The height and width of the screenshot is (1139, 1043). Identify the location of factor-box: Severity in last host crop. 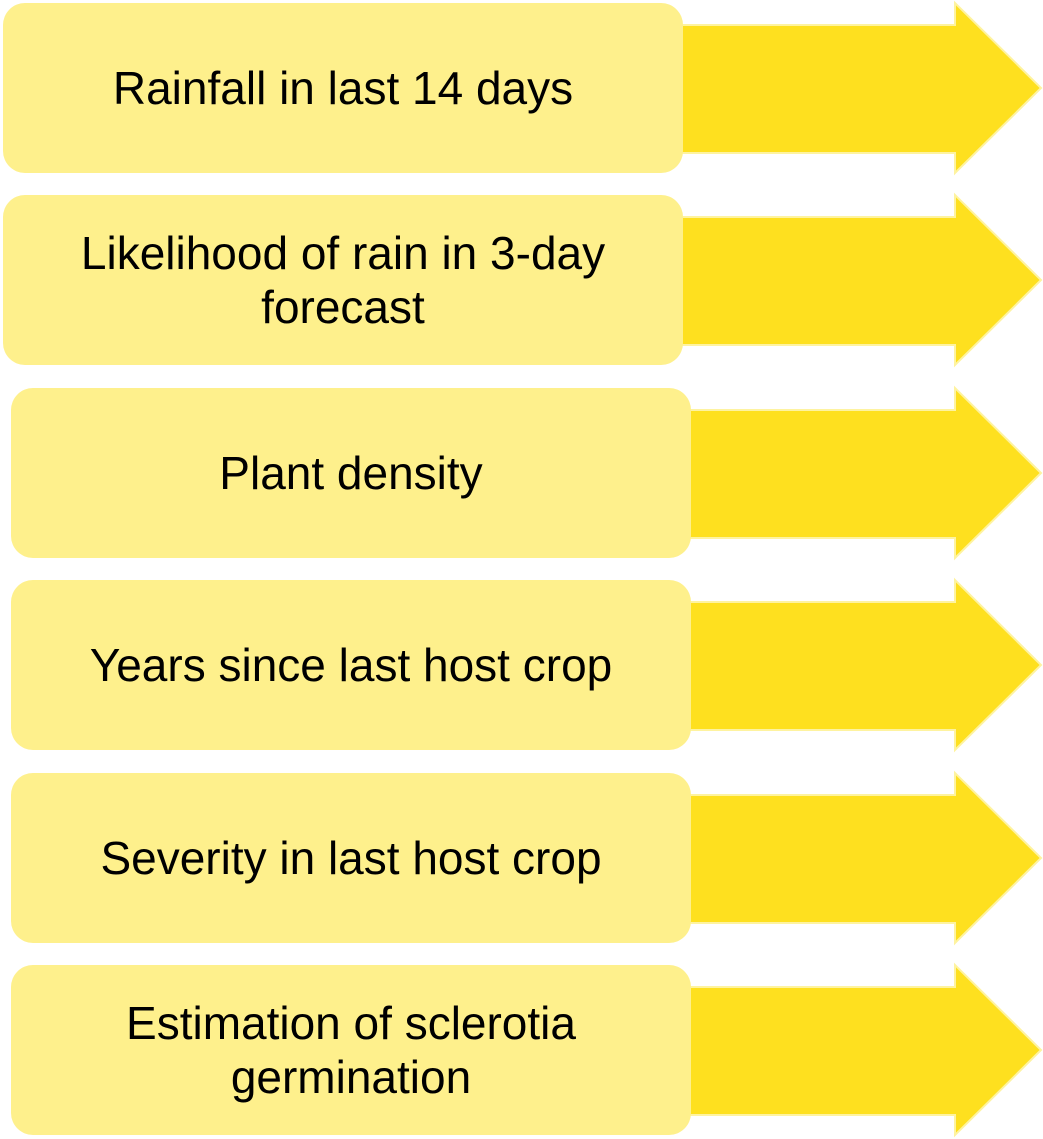
(351, 858).